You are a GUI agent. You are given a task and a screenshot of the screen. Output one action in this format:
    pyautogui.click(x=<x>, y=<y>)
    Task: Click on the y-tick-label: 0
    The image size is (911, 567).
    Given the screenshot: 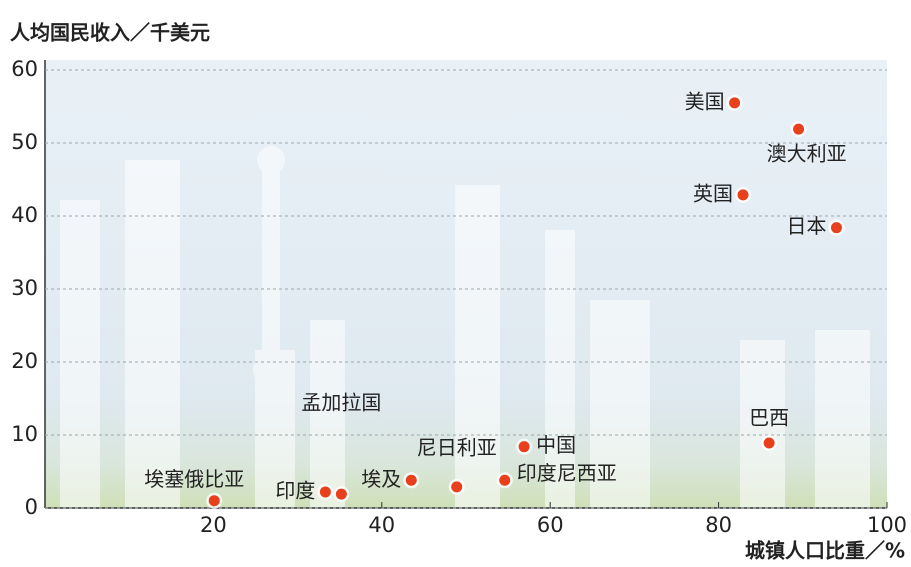 What is the action you would take?
    pyautogui.click(x=31, y=507)
    